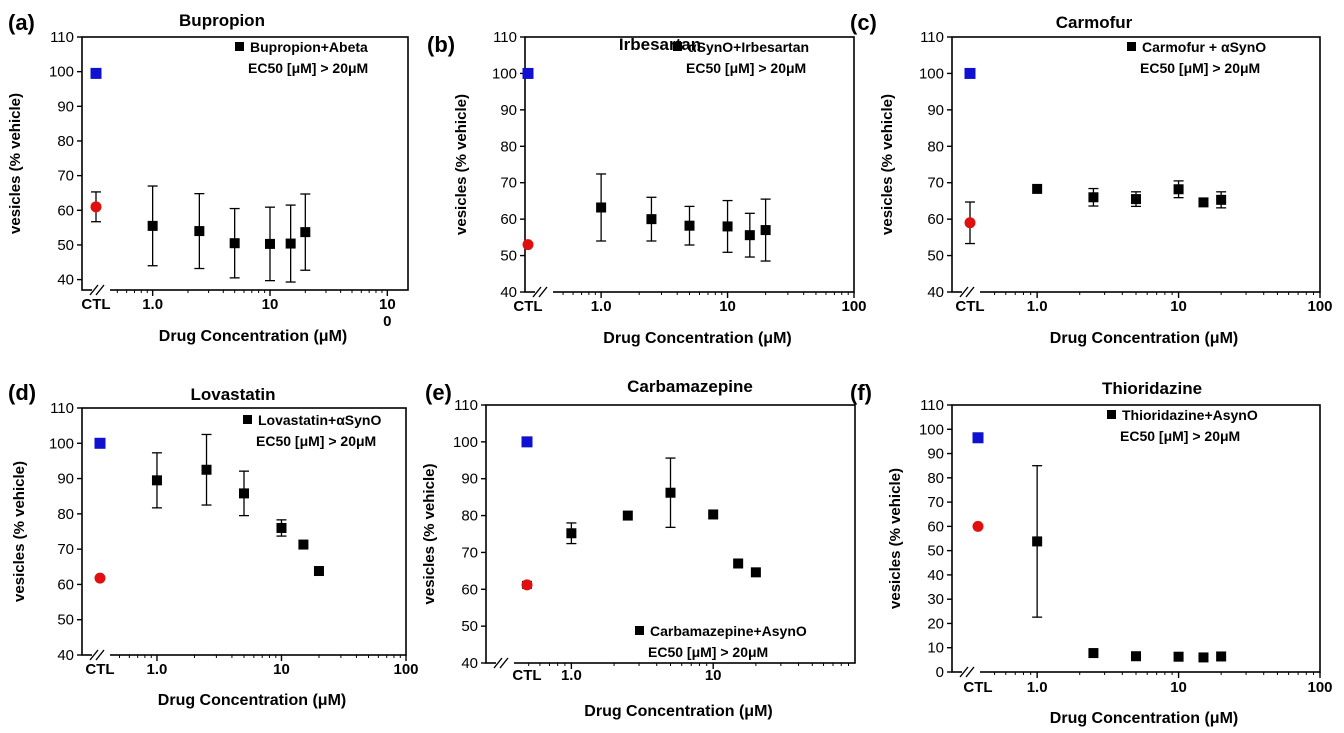 The height and width of the screenshot is (733, 1344). Describe the element at coordinates (853, 306) in the screenshot. I see `x-tick-label: 100` at that location.